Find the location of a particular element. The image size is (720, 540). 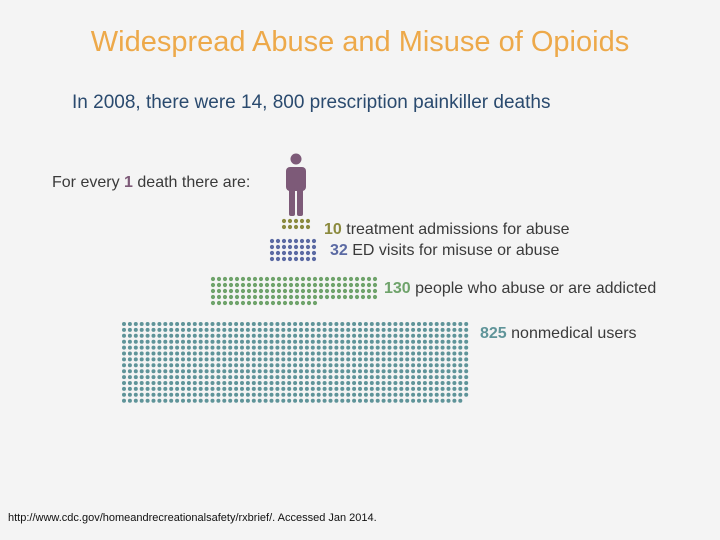

series-name: treatment admissions for abuse is located at coordinates (456, 229).